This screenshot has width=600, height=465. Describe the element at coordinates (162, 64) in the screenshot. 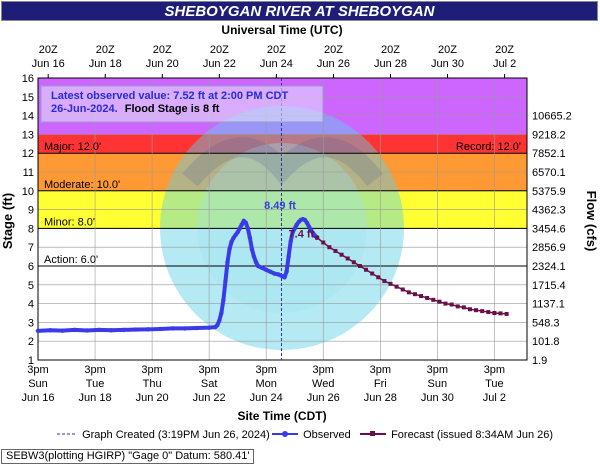

I see `top-tick-label: Jun 20` at that location.